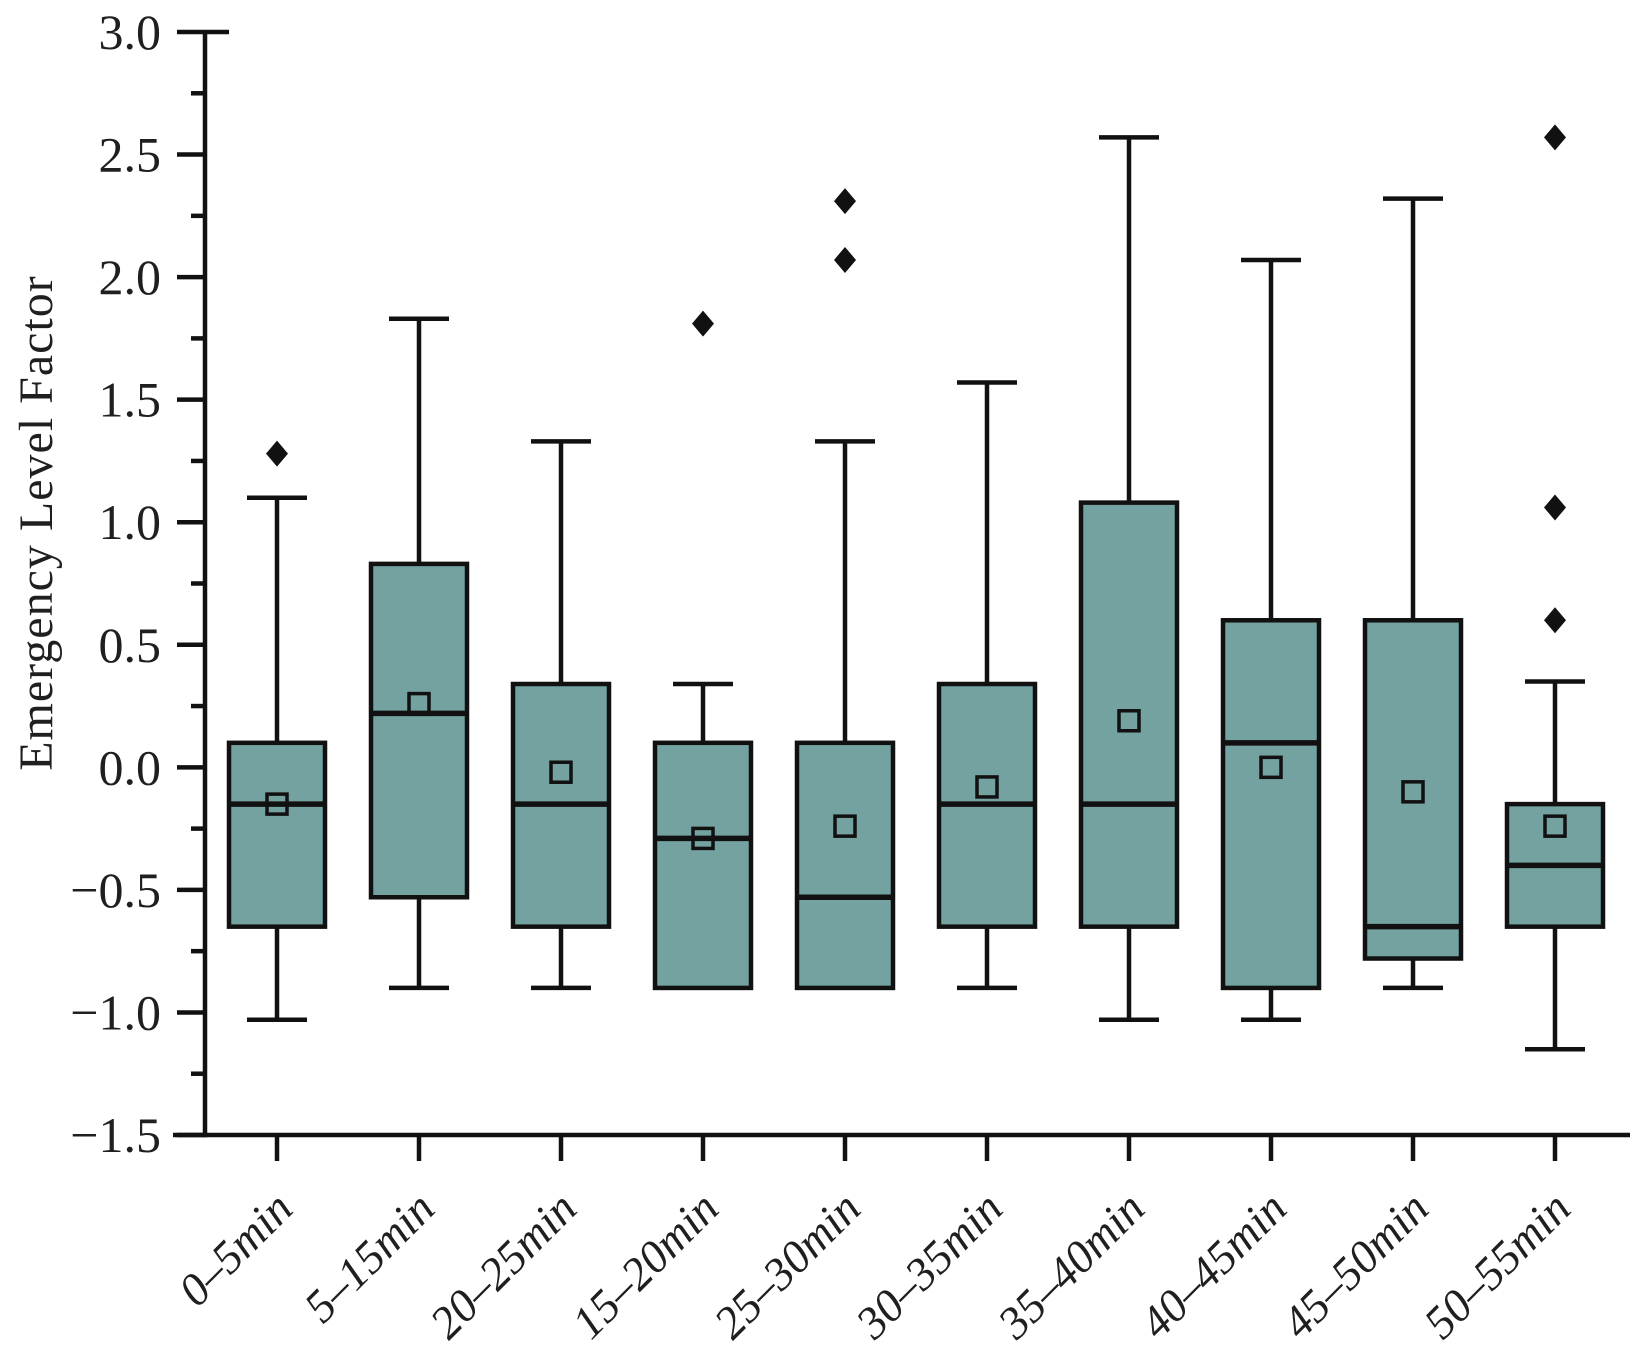  What do you see at coordinates (115, 1012) in the screenshot?
I see `y-tick-label: −1.0` at bounding box center [115, 1012].